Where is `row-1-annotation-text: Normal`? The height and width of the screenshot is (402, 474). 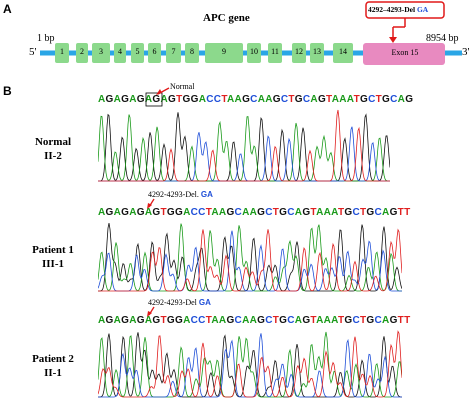 row-1-annotation-text: Normal is located at coordinates (182, 86).